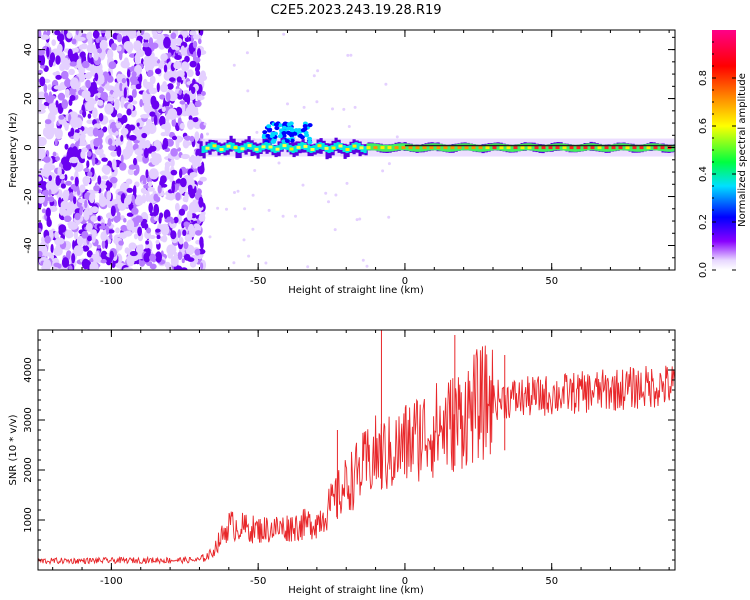 The width and height of the screenshot is (750, 600). I want to click on colorbar-tick-label: 0.8, so click(703, 78).